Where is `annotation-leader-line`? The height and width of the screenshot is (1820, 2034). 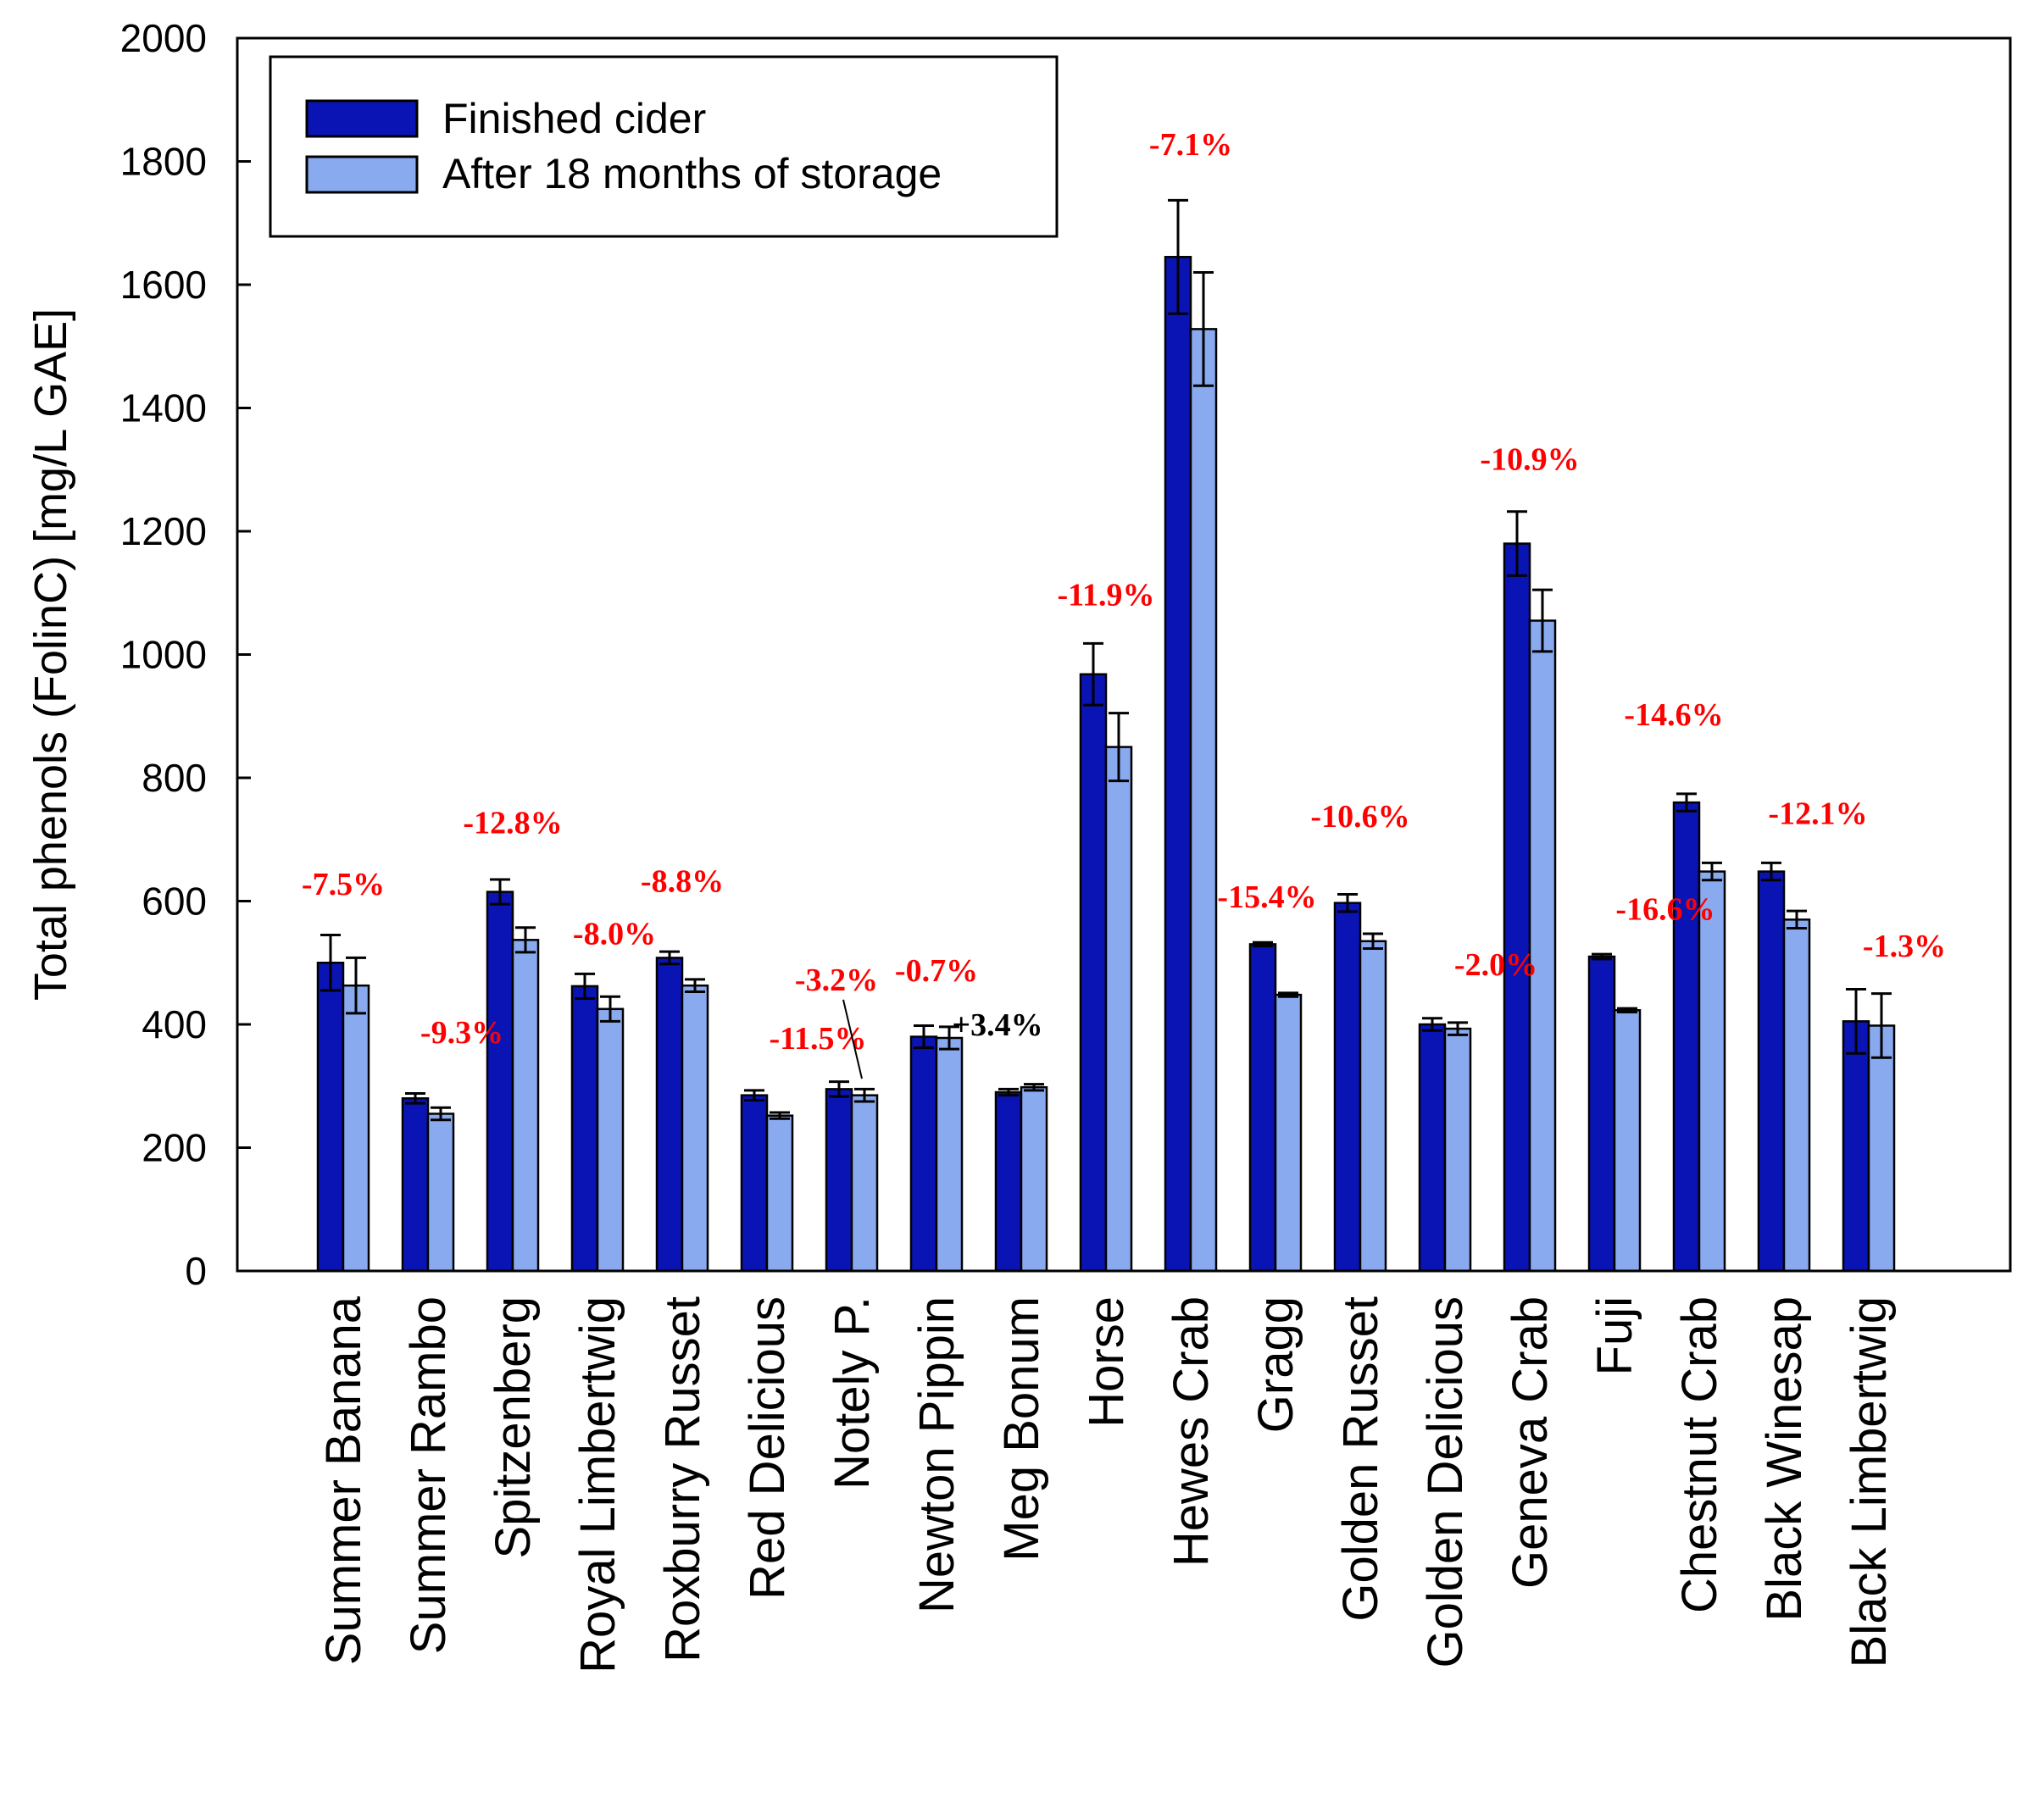
annotation-leader-line is located at coordinates (852, 1039).